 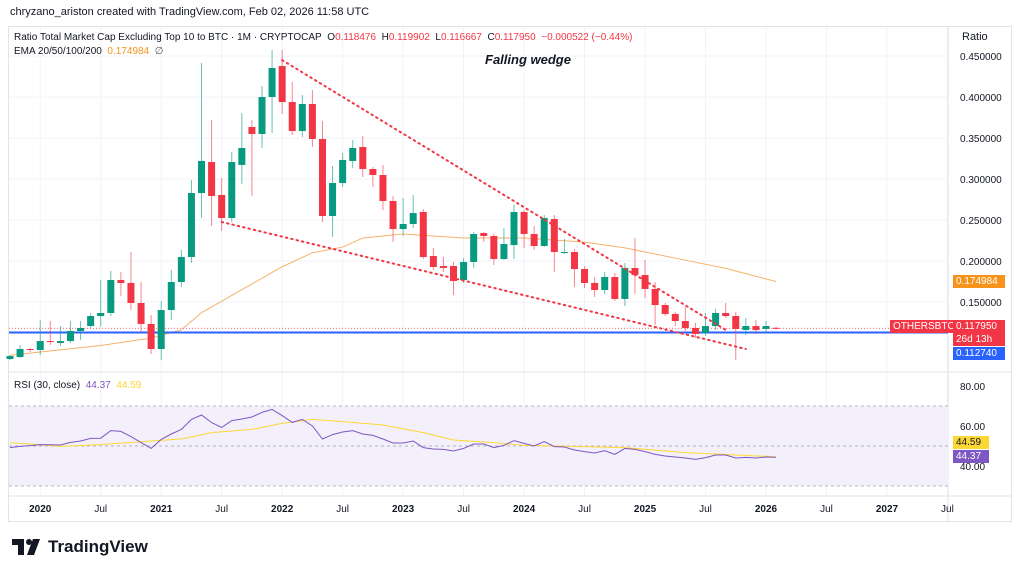 I want to click on rsi-tag: 44.37, so click(x=971, y=456).